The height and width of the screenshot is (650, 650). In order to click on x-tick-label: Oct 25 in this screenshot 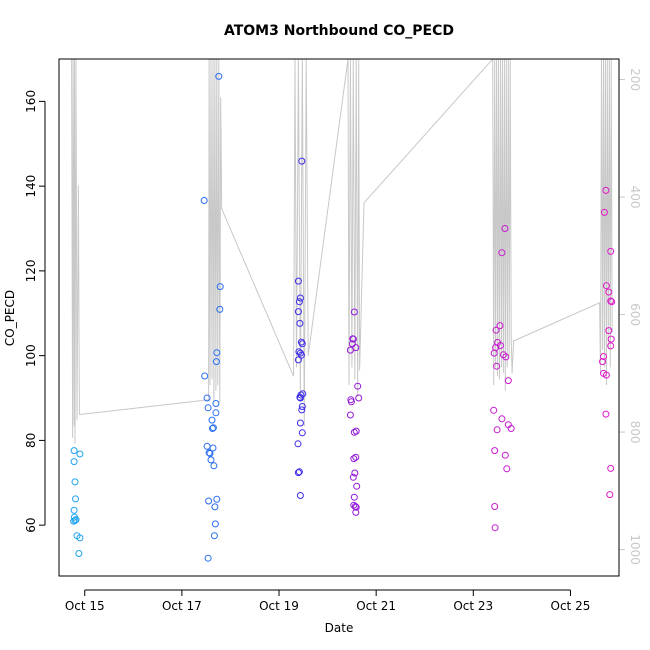, I will do `click(571, 606)`.